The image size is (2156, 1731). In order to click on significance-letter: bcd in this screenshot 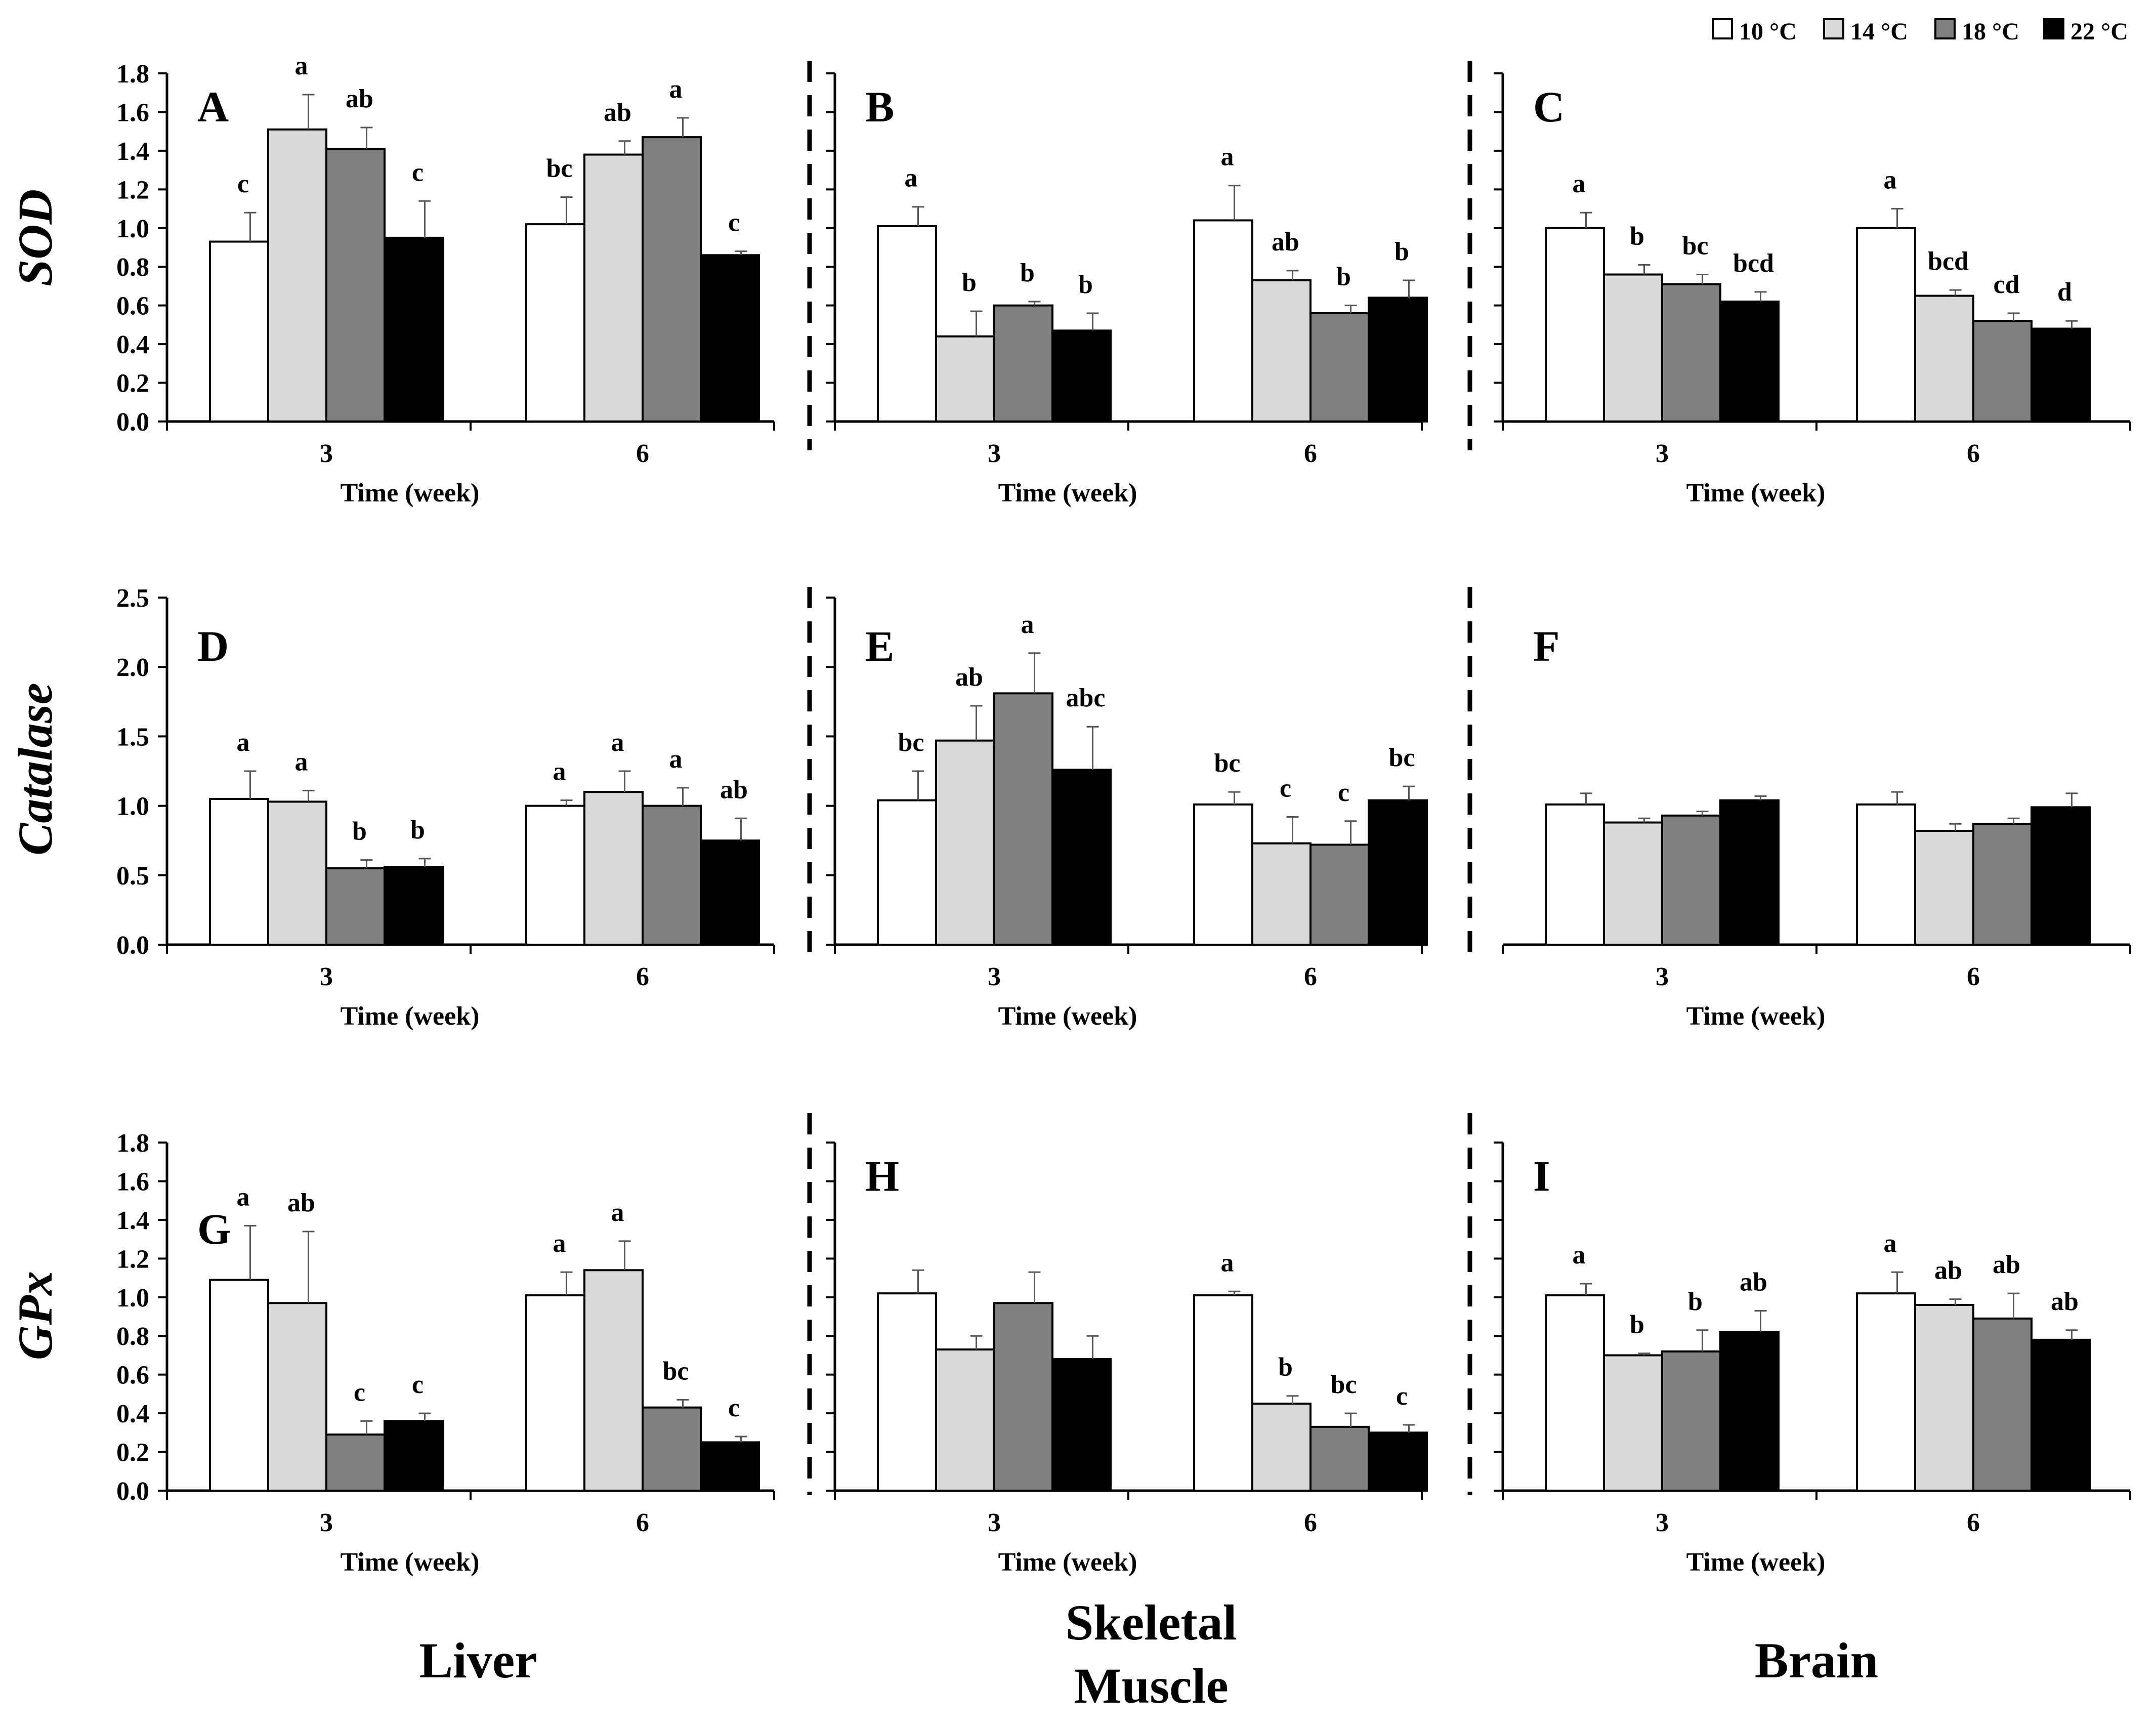, I will do `click(1948, 261)`.